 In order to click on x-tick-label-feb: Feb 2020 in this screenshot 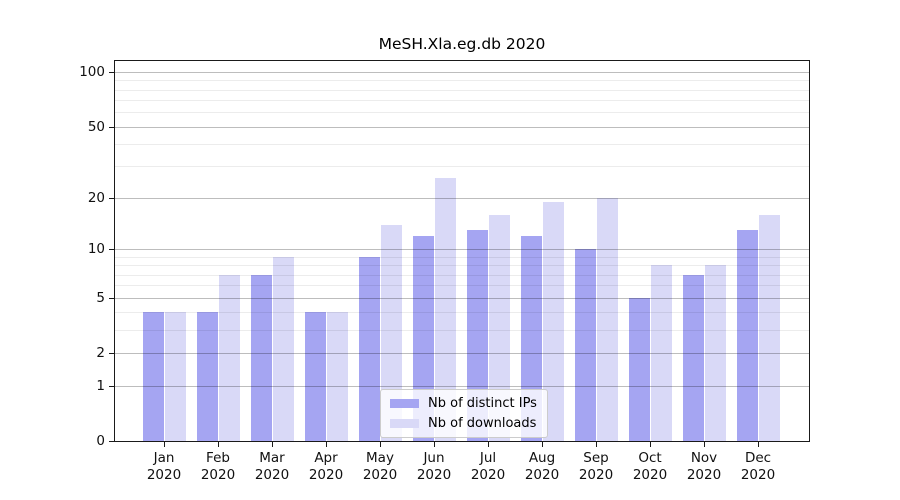, I will do `click(218, 466)`.